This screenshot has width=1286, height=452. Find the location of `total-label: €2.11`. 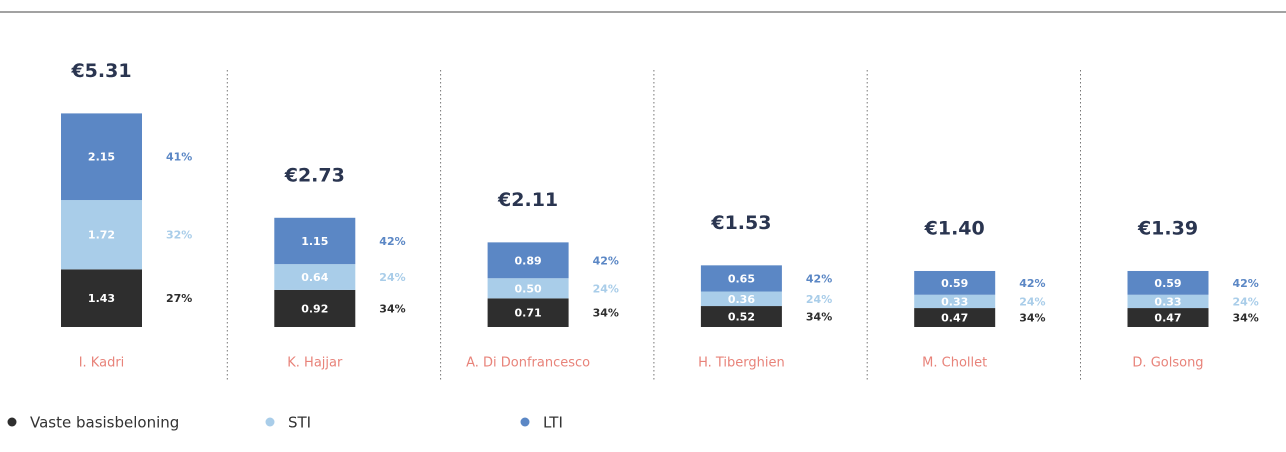

total-label: €2.11 is located at coordinates (527, 200).